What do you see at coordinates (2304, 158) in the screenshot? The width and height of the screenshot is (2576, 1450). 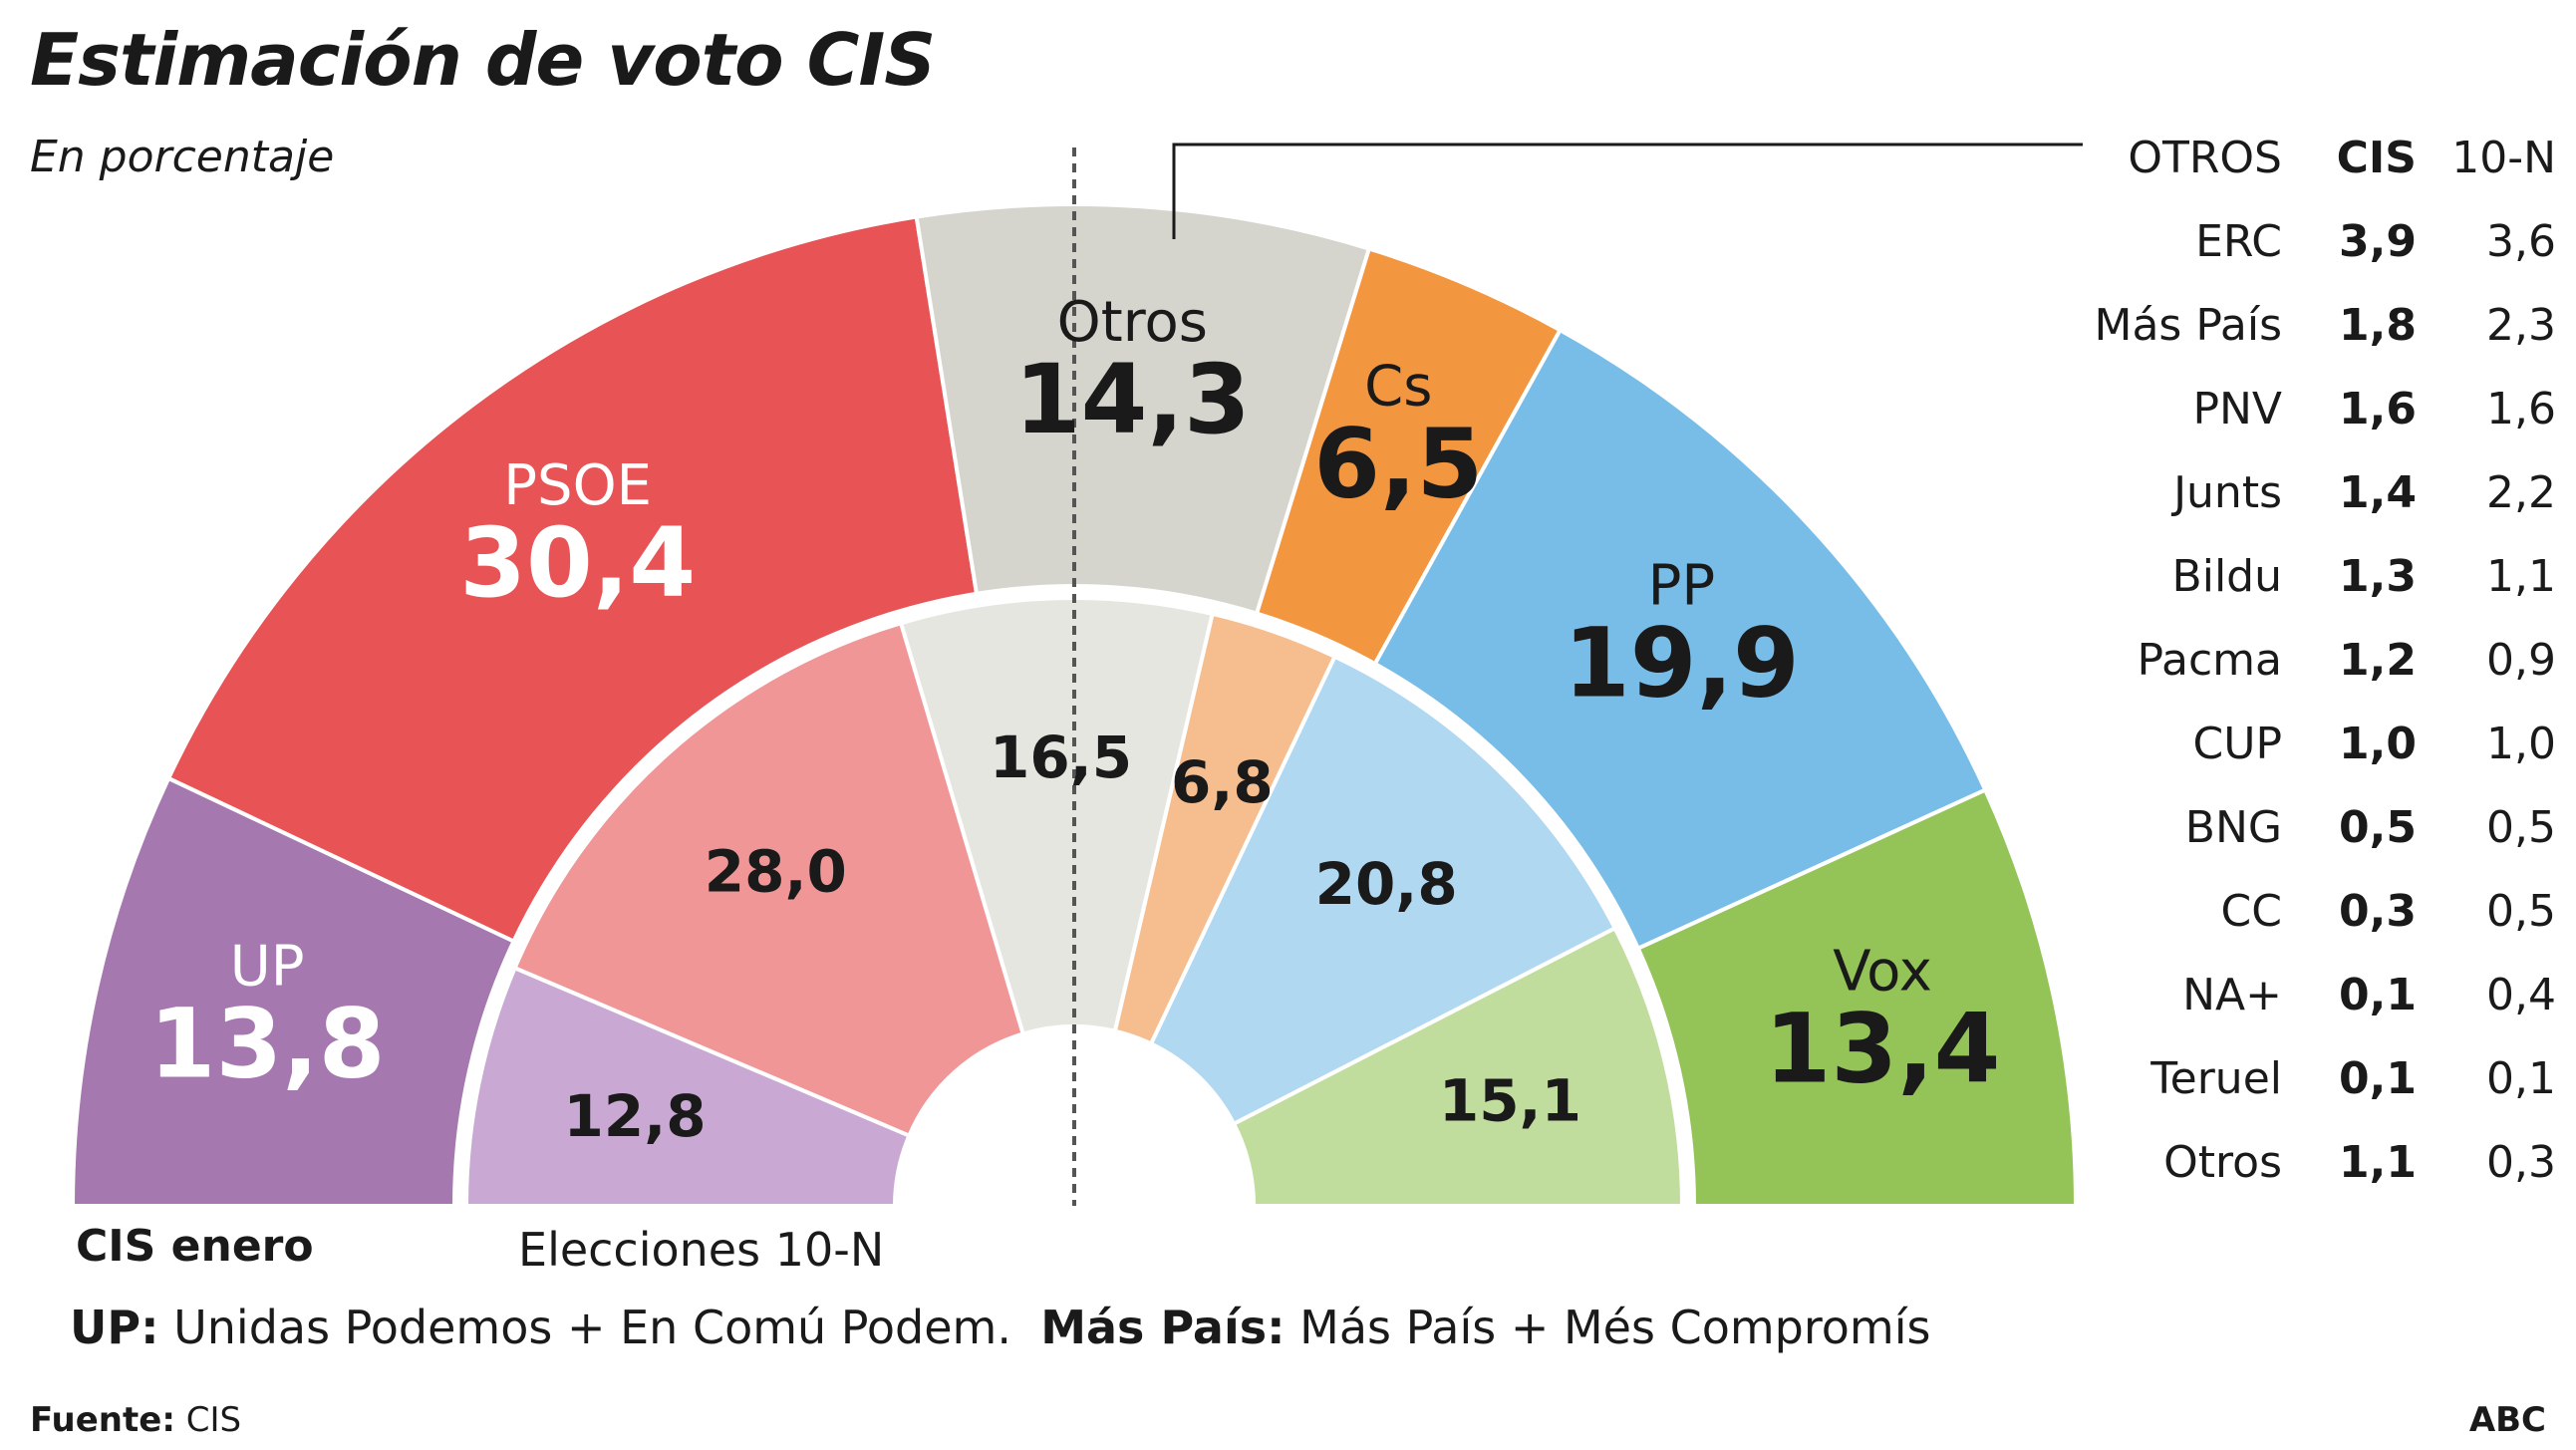 I see `table-header-row: OTROS CIS 10-N` at bounding box center [2304, 158].